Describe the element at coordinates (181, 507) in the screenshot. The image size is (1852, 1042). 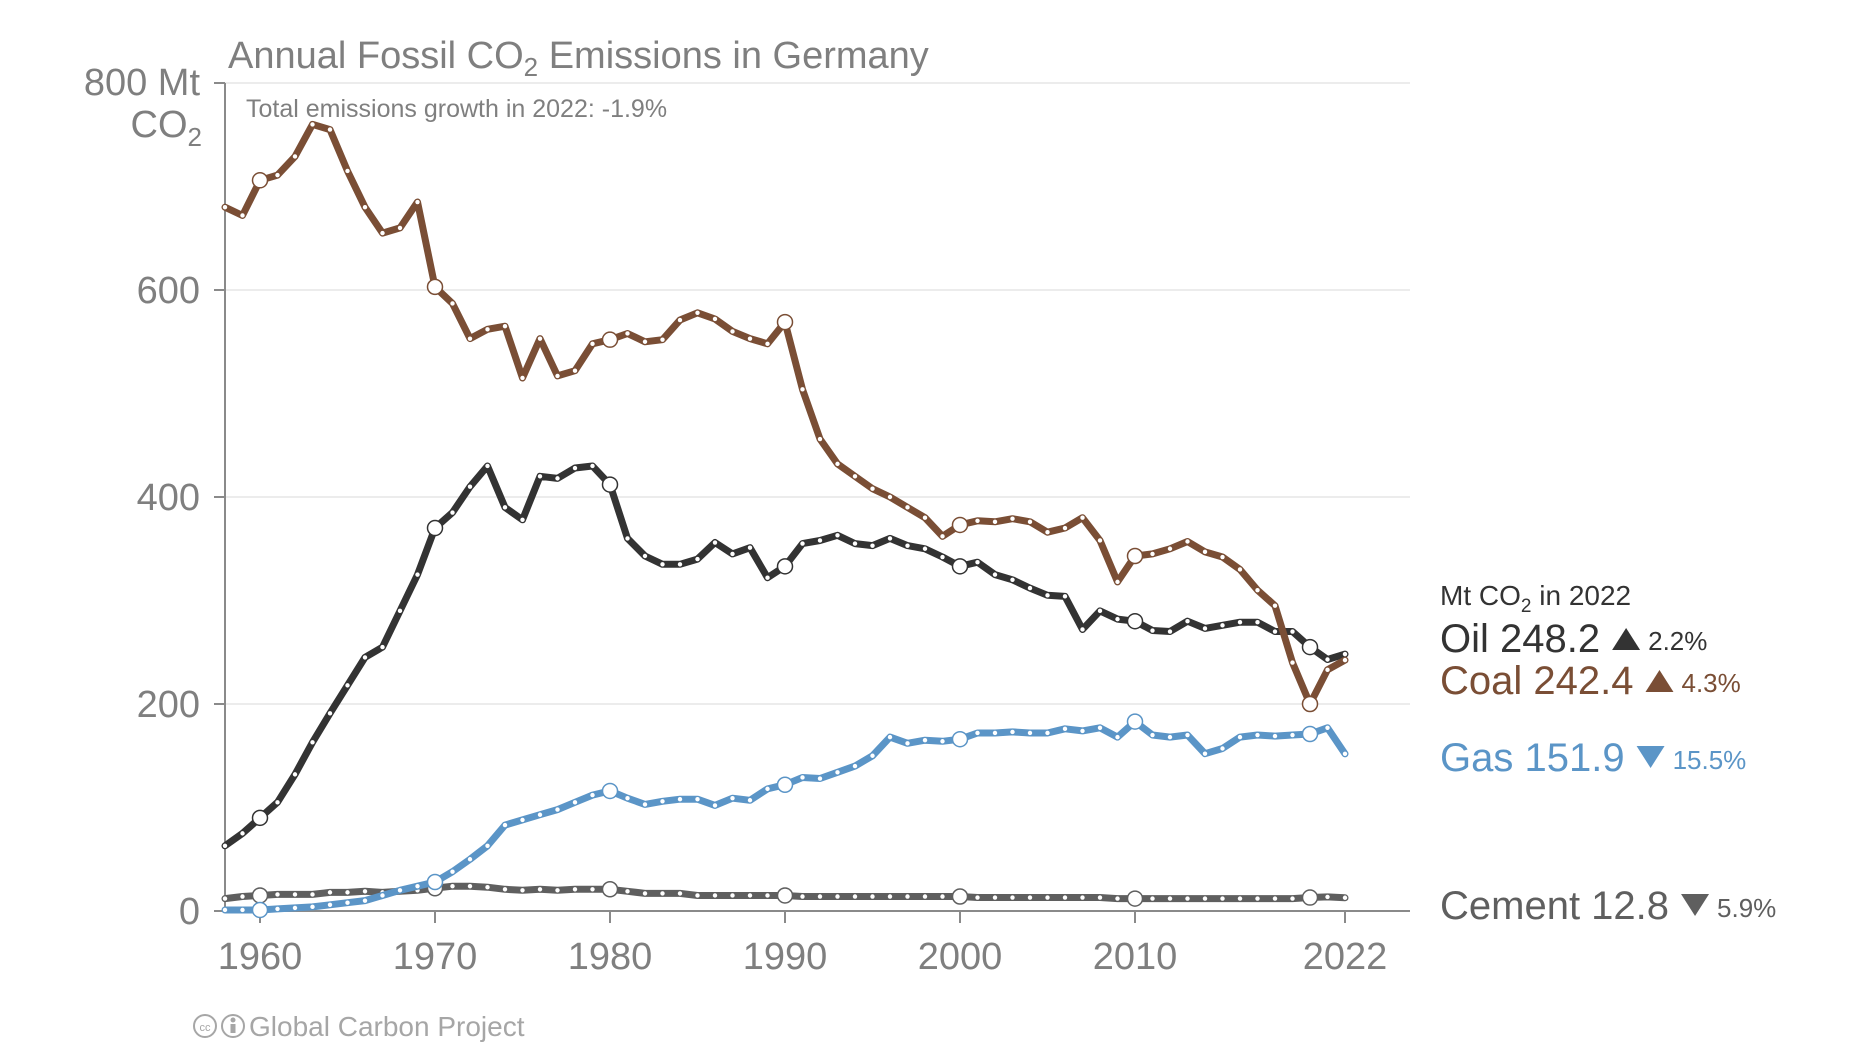
I see `y-axis-ticks: 0 200 400 600` at that location.